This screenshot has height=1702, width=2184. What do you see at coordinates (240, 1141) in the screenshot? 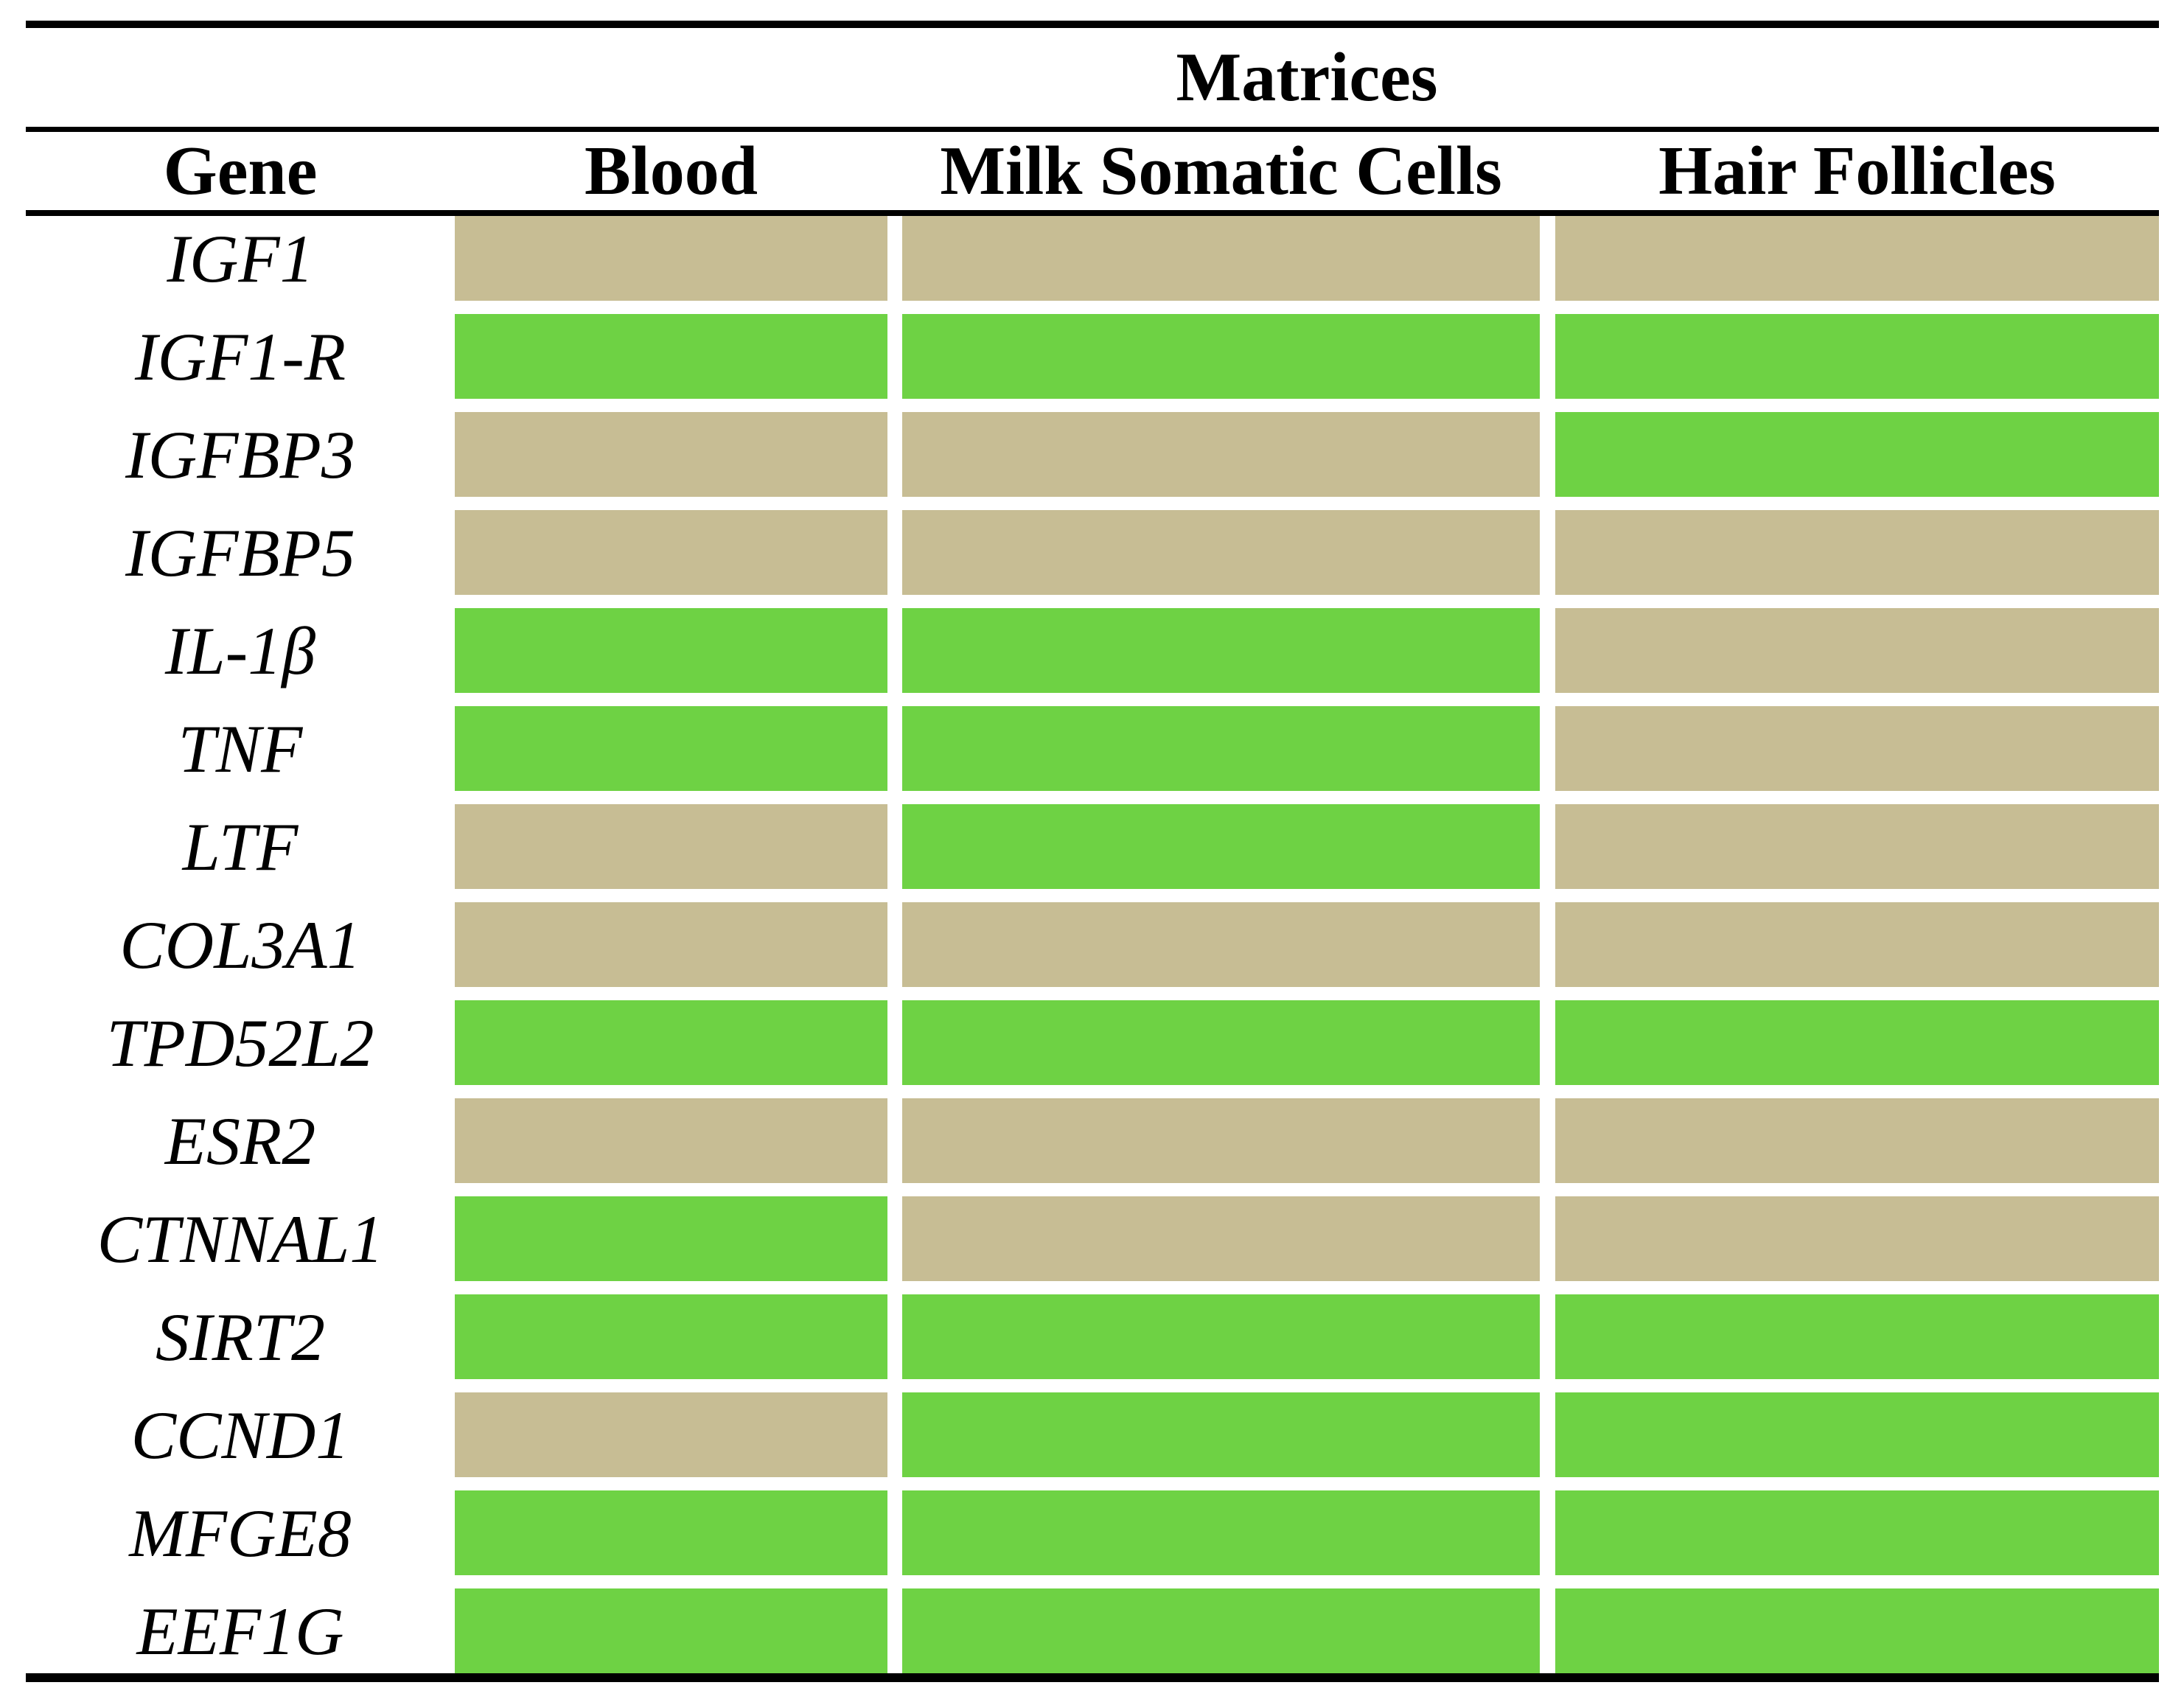
I see `gene-label: ESR2` at bounding box center [240, 1141].